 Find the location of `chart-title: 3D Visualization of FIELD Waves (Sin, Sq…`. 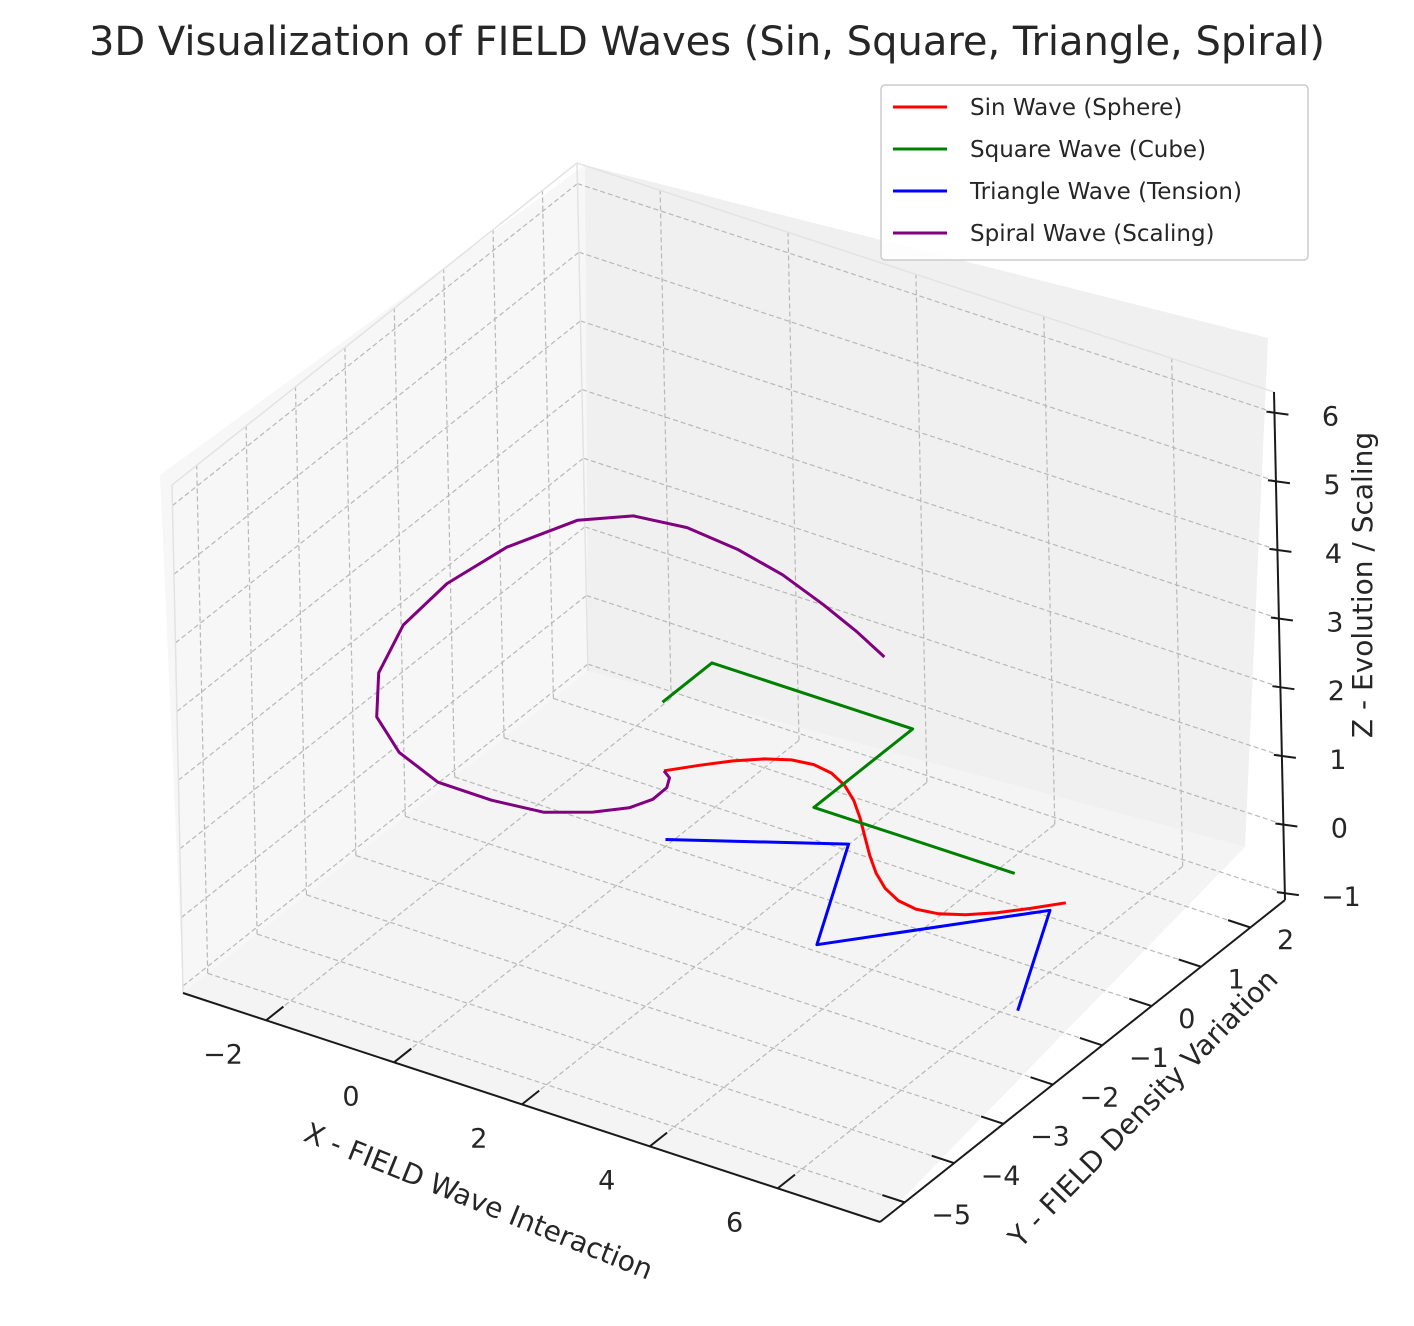

chart-title: 3D Visualization of FIELD Waves (Sin, Sq… is located at coordinates (707, 42).